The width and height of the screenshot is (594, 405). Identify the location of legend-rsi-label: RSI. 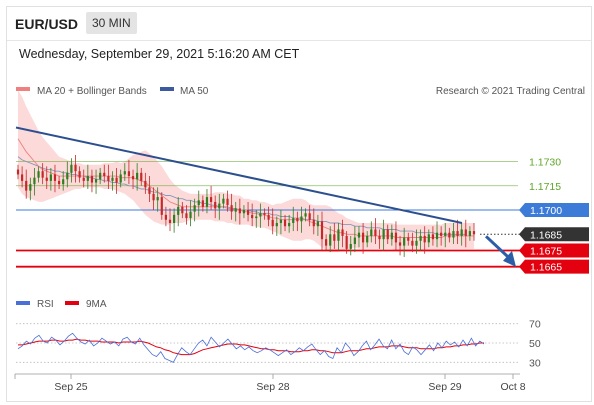
(45, 304).